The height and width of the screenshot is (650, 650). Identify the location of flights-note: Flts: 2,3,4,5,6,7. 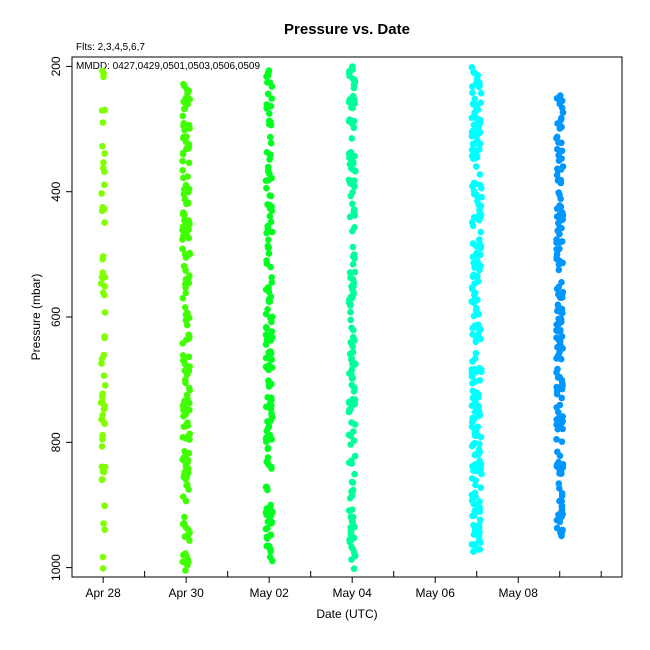
(110, 47).